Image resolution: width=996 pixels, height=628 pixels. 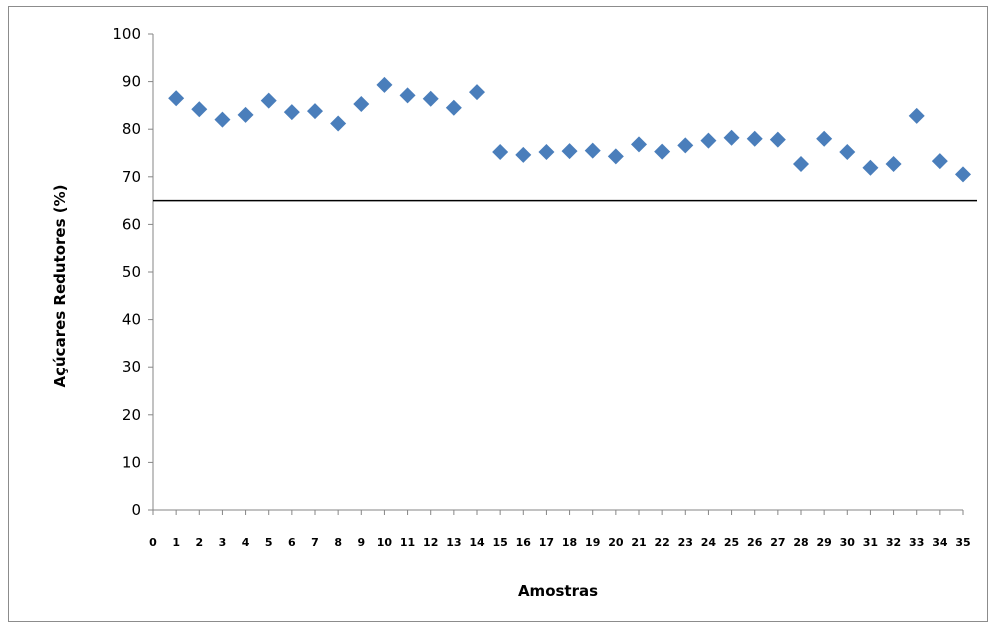 I want to click on y-tick-label: 50, so click(x=131, y=272).